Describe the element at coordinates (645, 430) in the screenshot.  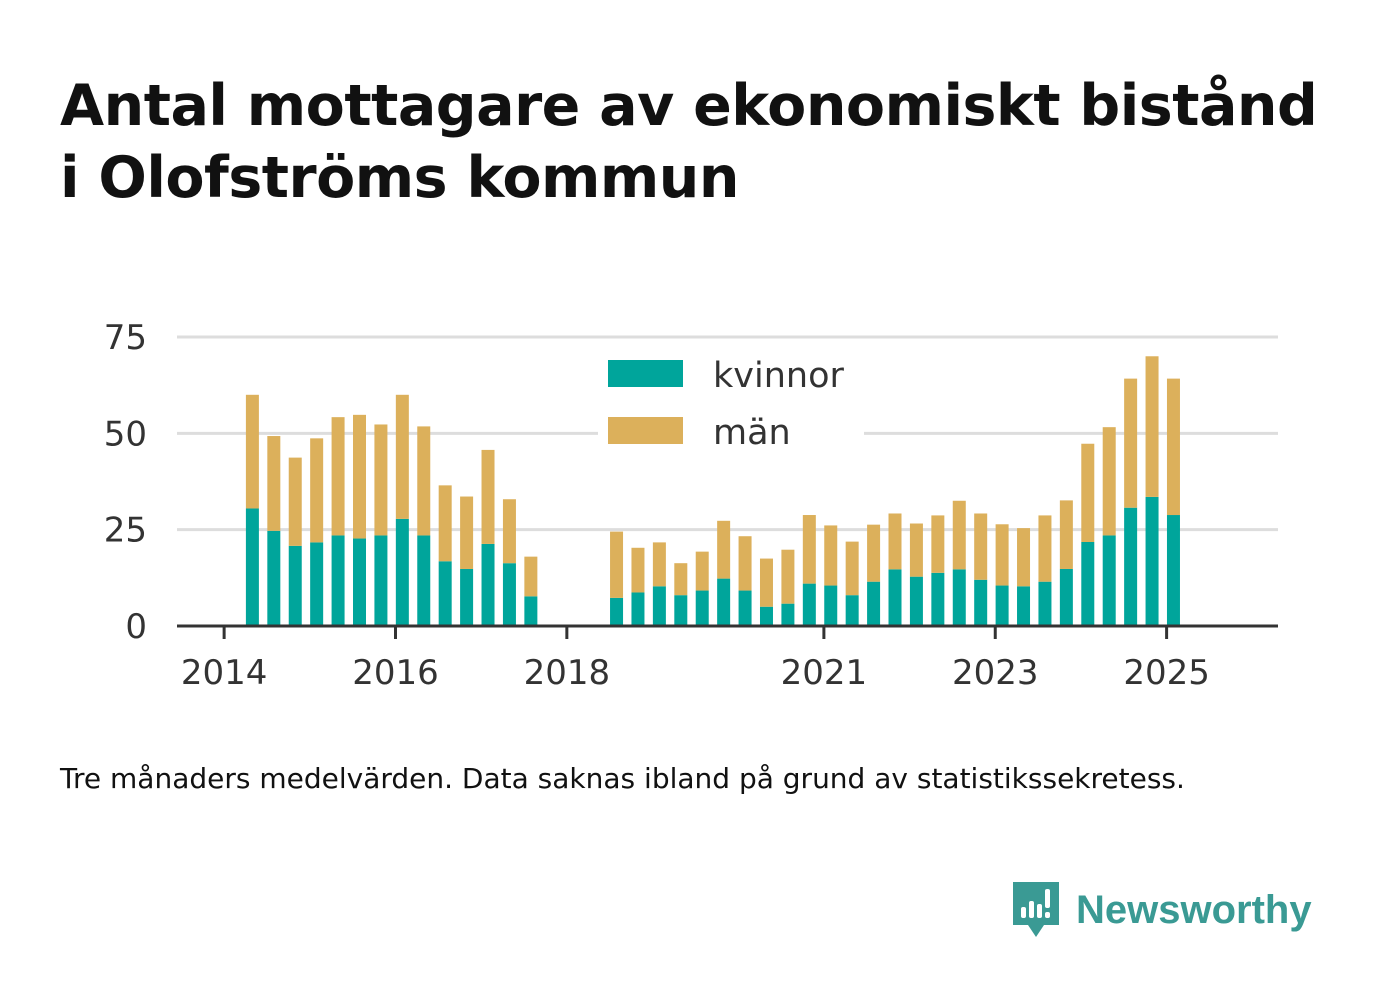
I see `legend-swatch-man` at that location.